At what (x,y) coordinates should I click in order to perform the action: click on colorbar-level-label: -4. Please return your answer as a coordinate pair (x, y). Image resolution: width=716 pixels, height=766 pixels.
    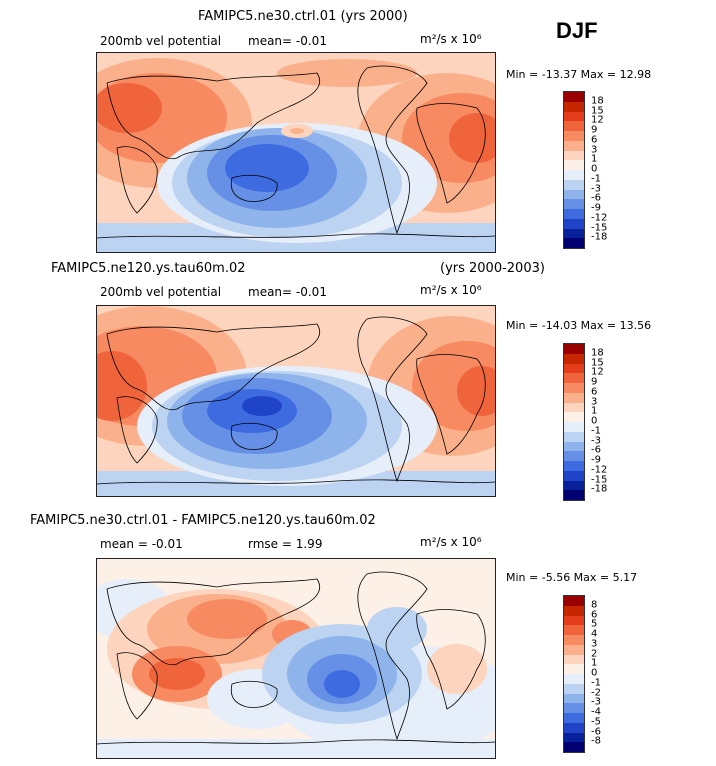
    Looking at the image, I should click on (596, 712).